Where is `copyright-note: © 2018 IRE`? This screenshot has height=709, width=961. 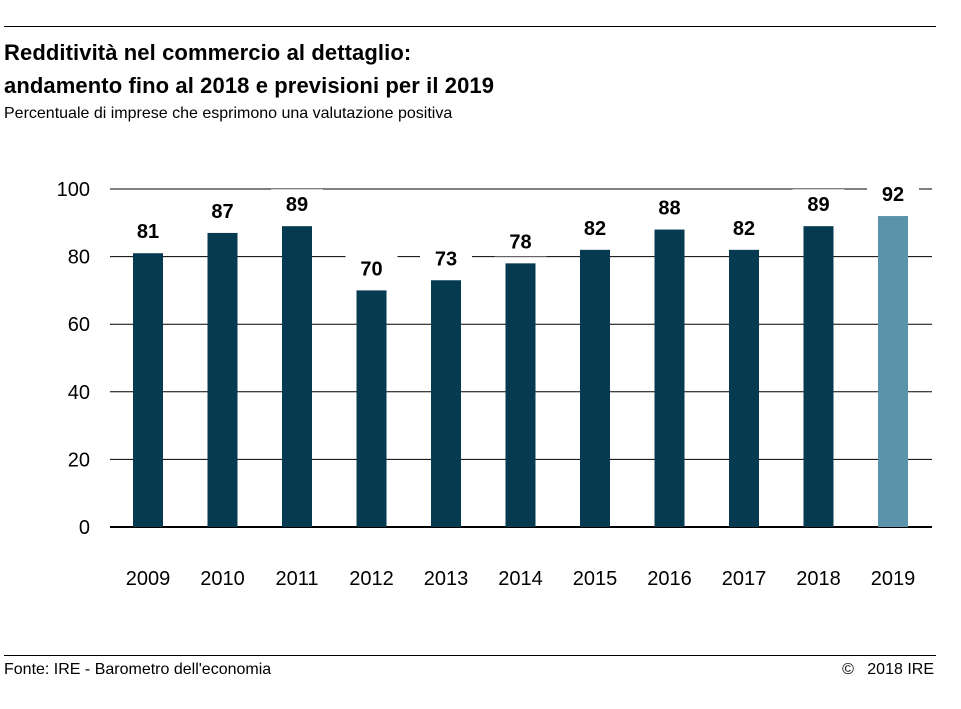 copyright-note: © 2018 IRE is located at coordinates (888, 669).